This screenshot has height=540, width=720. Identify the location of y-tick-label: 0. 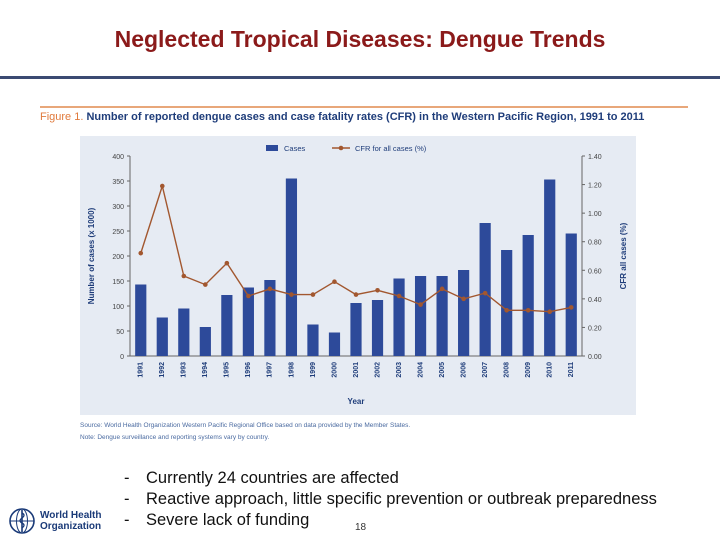
(122, 357).